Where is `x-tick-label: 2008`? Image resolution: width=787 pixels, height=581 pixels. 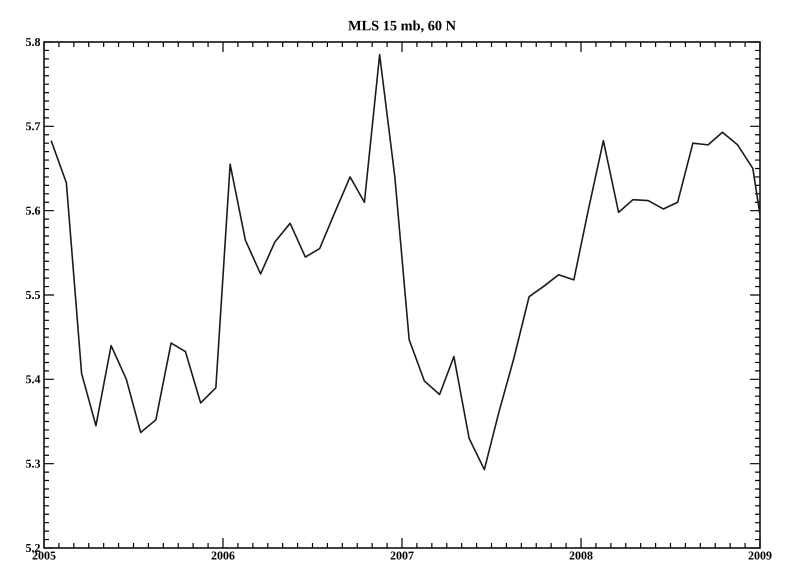
x-tick-label: 2008 is located at coordinates (581, 556).